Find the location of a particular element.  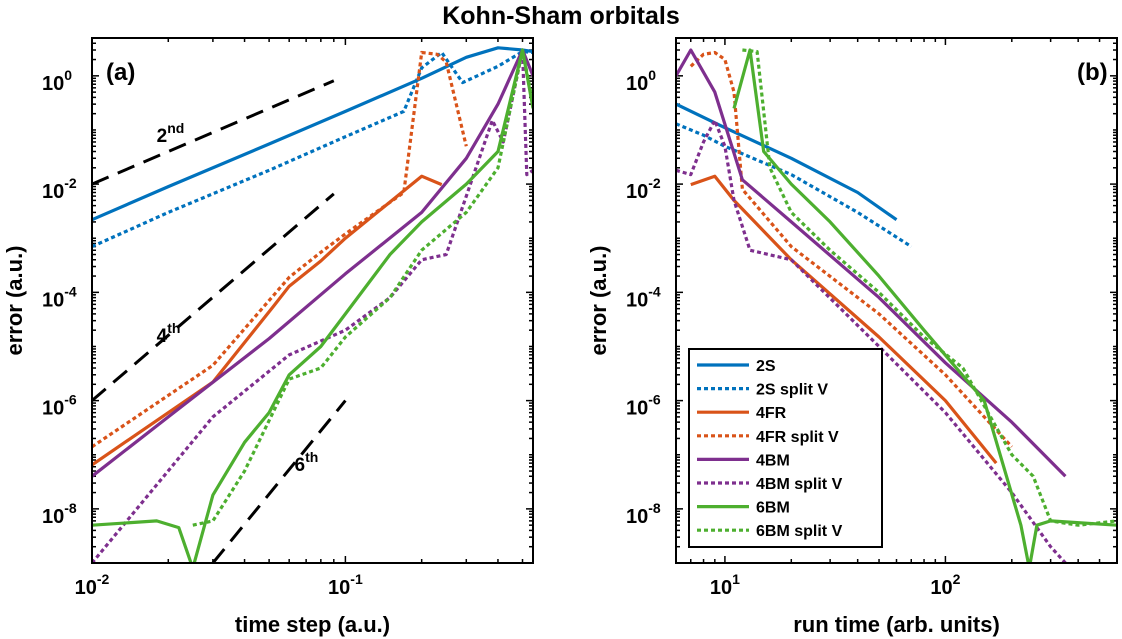

legend-box is located at coordinates (785, 448).